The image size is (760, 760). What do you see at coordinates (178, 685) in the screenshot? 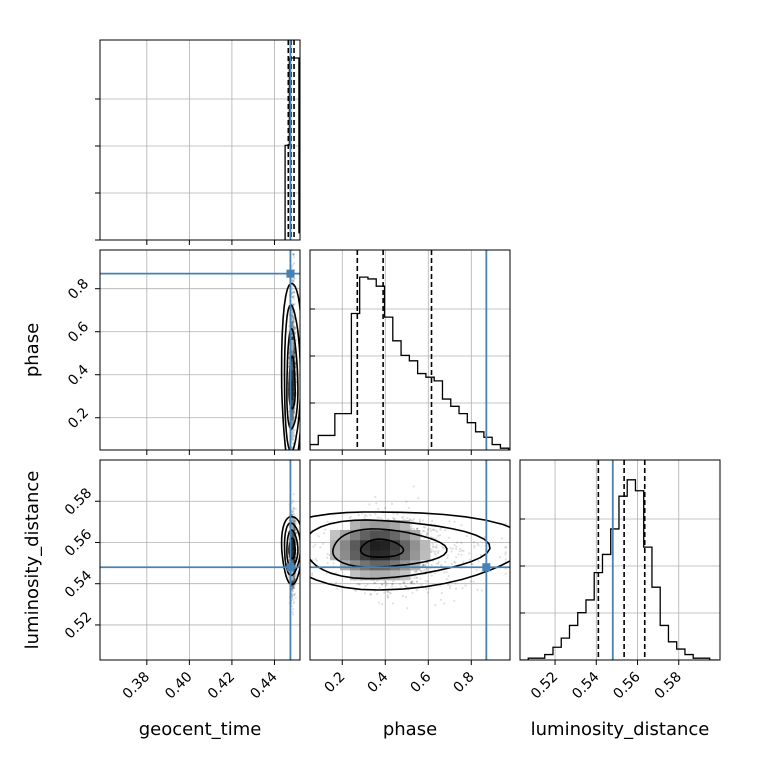
I see `tick-label-x: 0.40` at bounding box center [178, 685].